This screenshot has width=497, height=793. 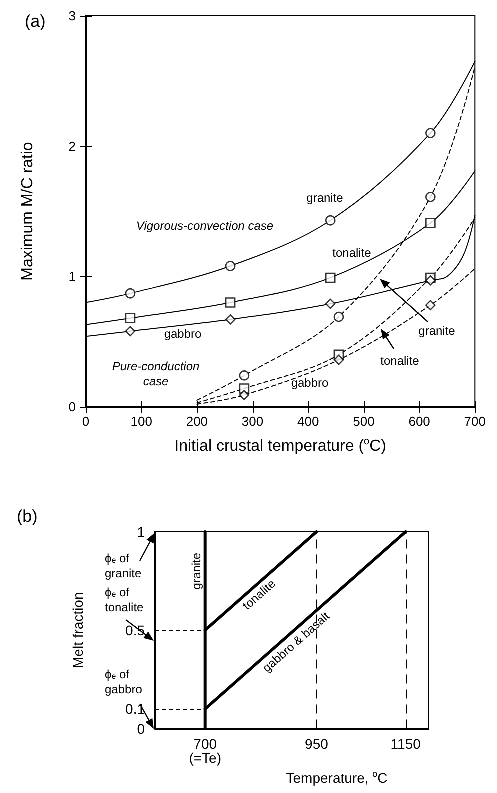 What do you see at coordinates (27, 516) in the screenshot?
I see `chart-title: (b)` at bounding box center [27, 516].